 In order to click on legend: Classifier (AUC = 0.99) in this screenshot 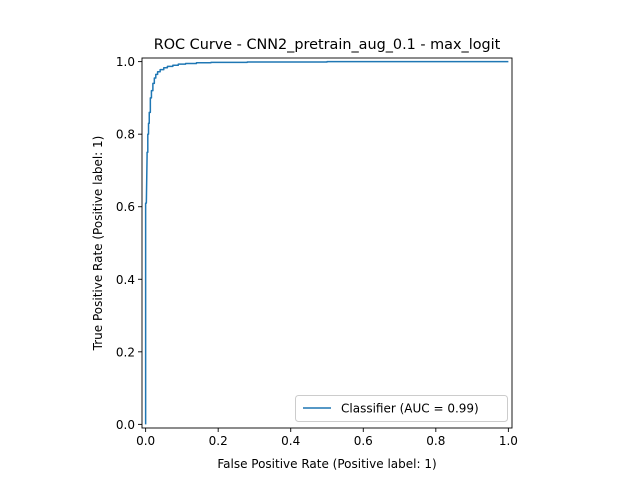, I will do `click(401, 408)`.